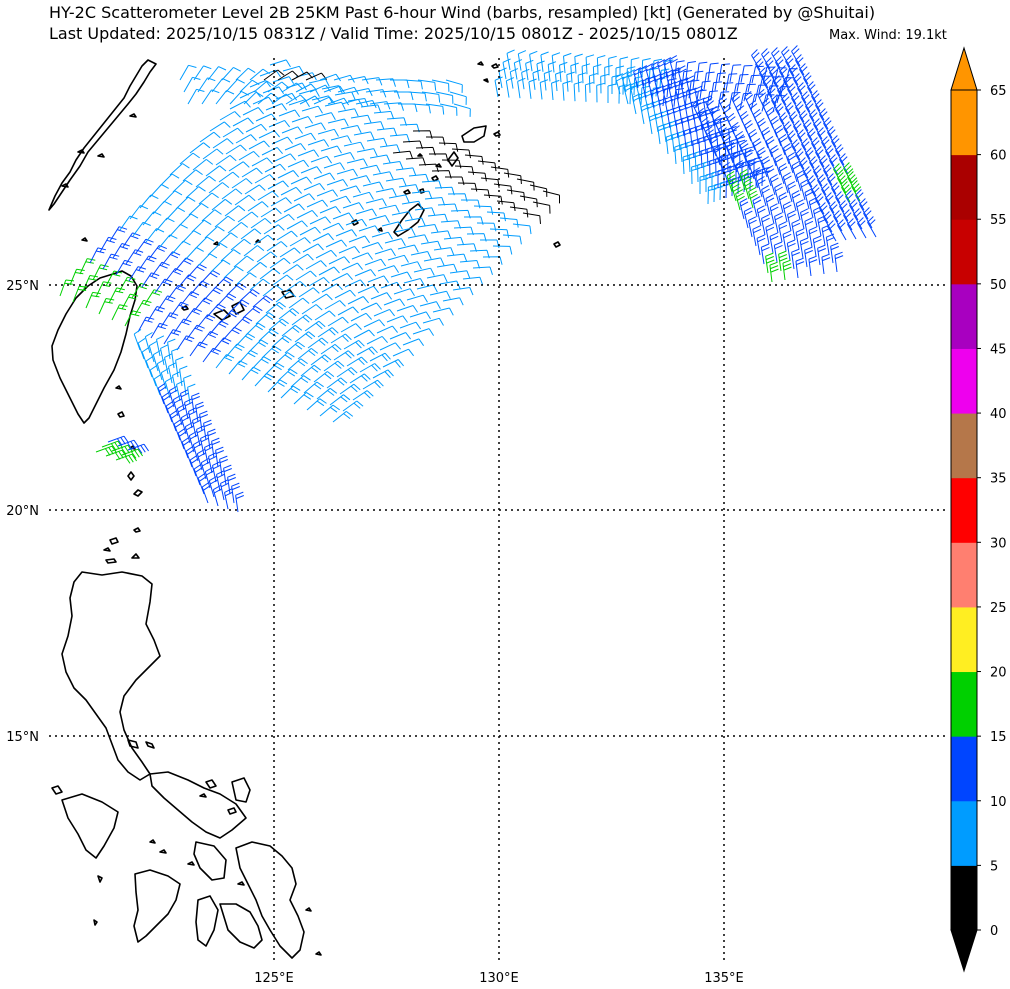 The height and width of the screenshot is (989, 1010). What do you see at coordinates (998, 414) in the screenshot?
I see `colorbar-tick-label: 40` at bounding box center [998, 414].